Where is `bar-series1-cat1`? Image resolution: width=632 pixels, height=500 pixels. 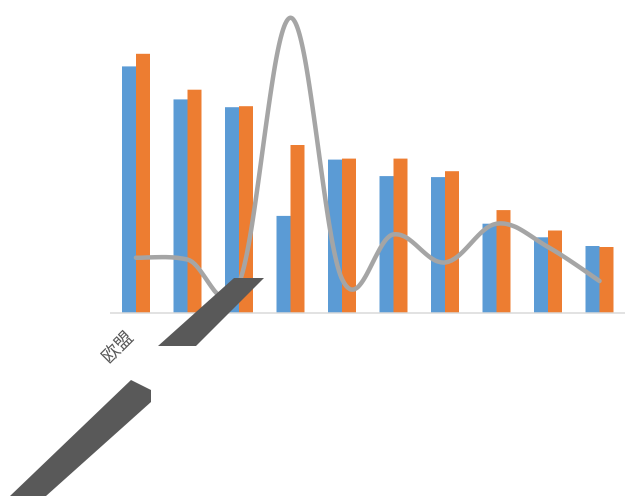
bar-series1-cat1 is located at coordinates (129, 190).